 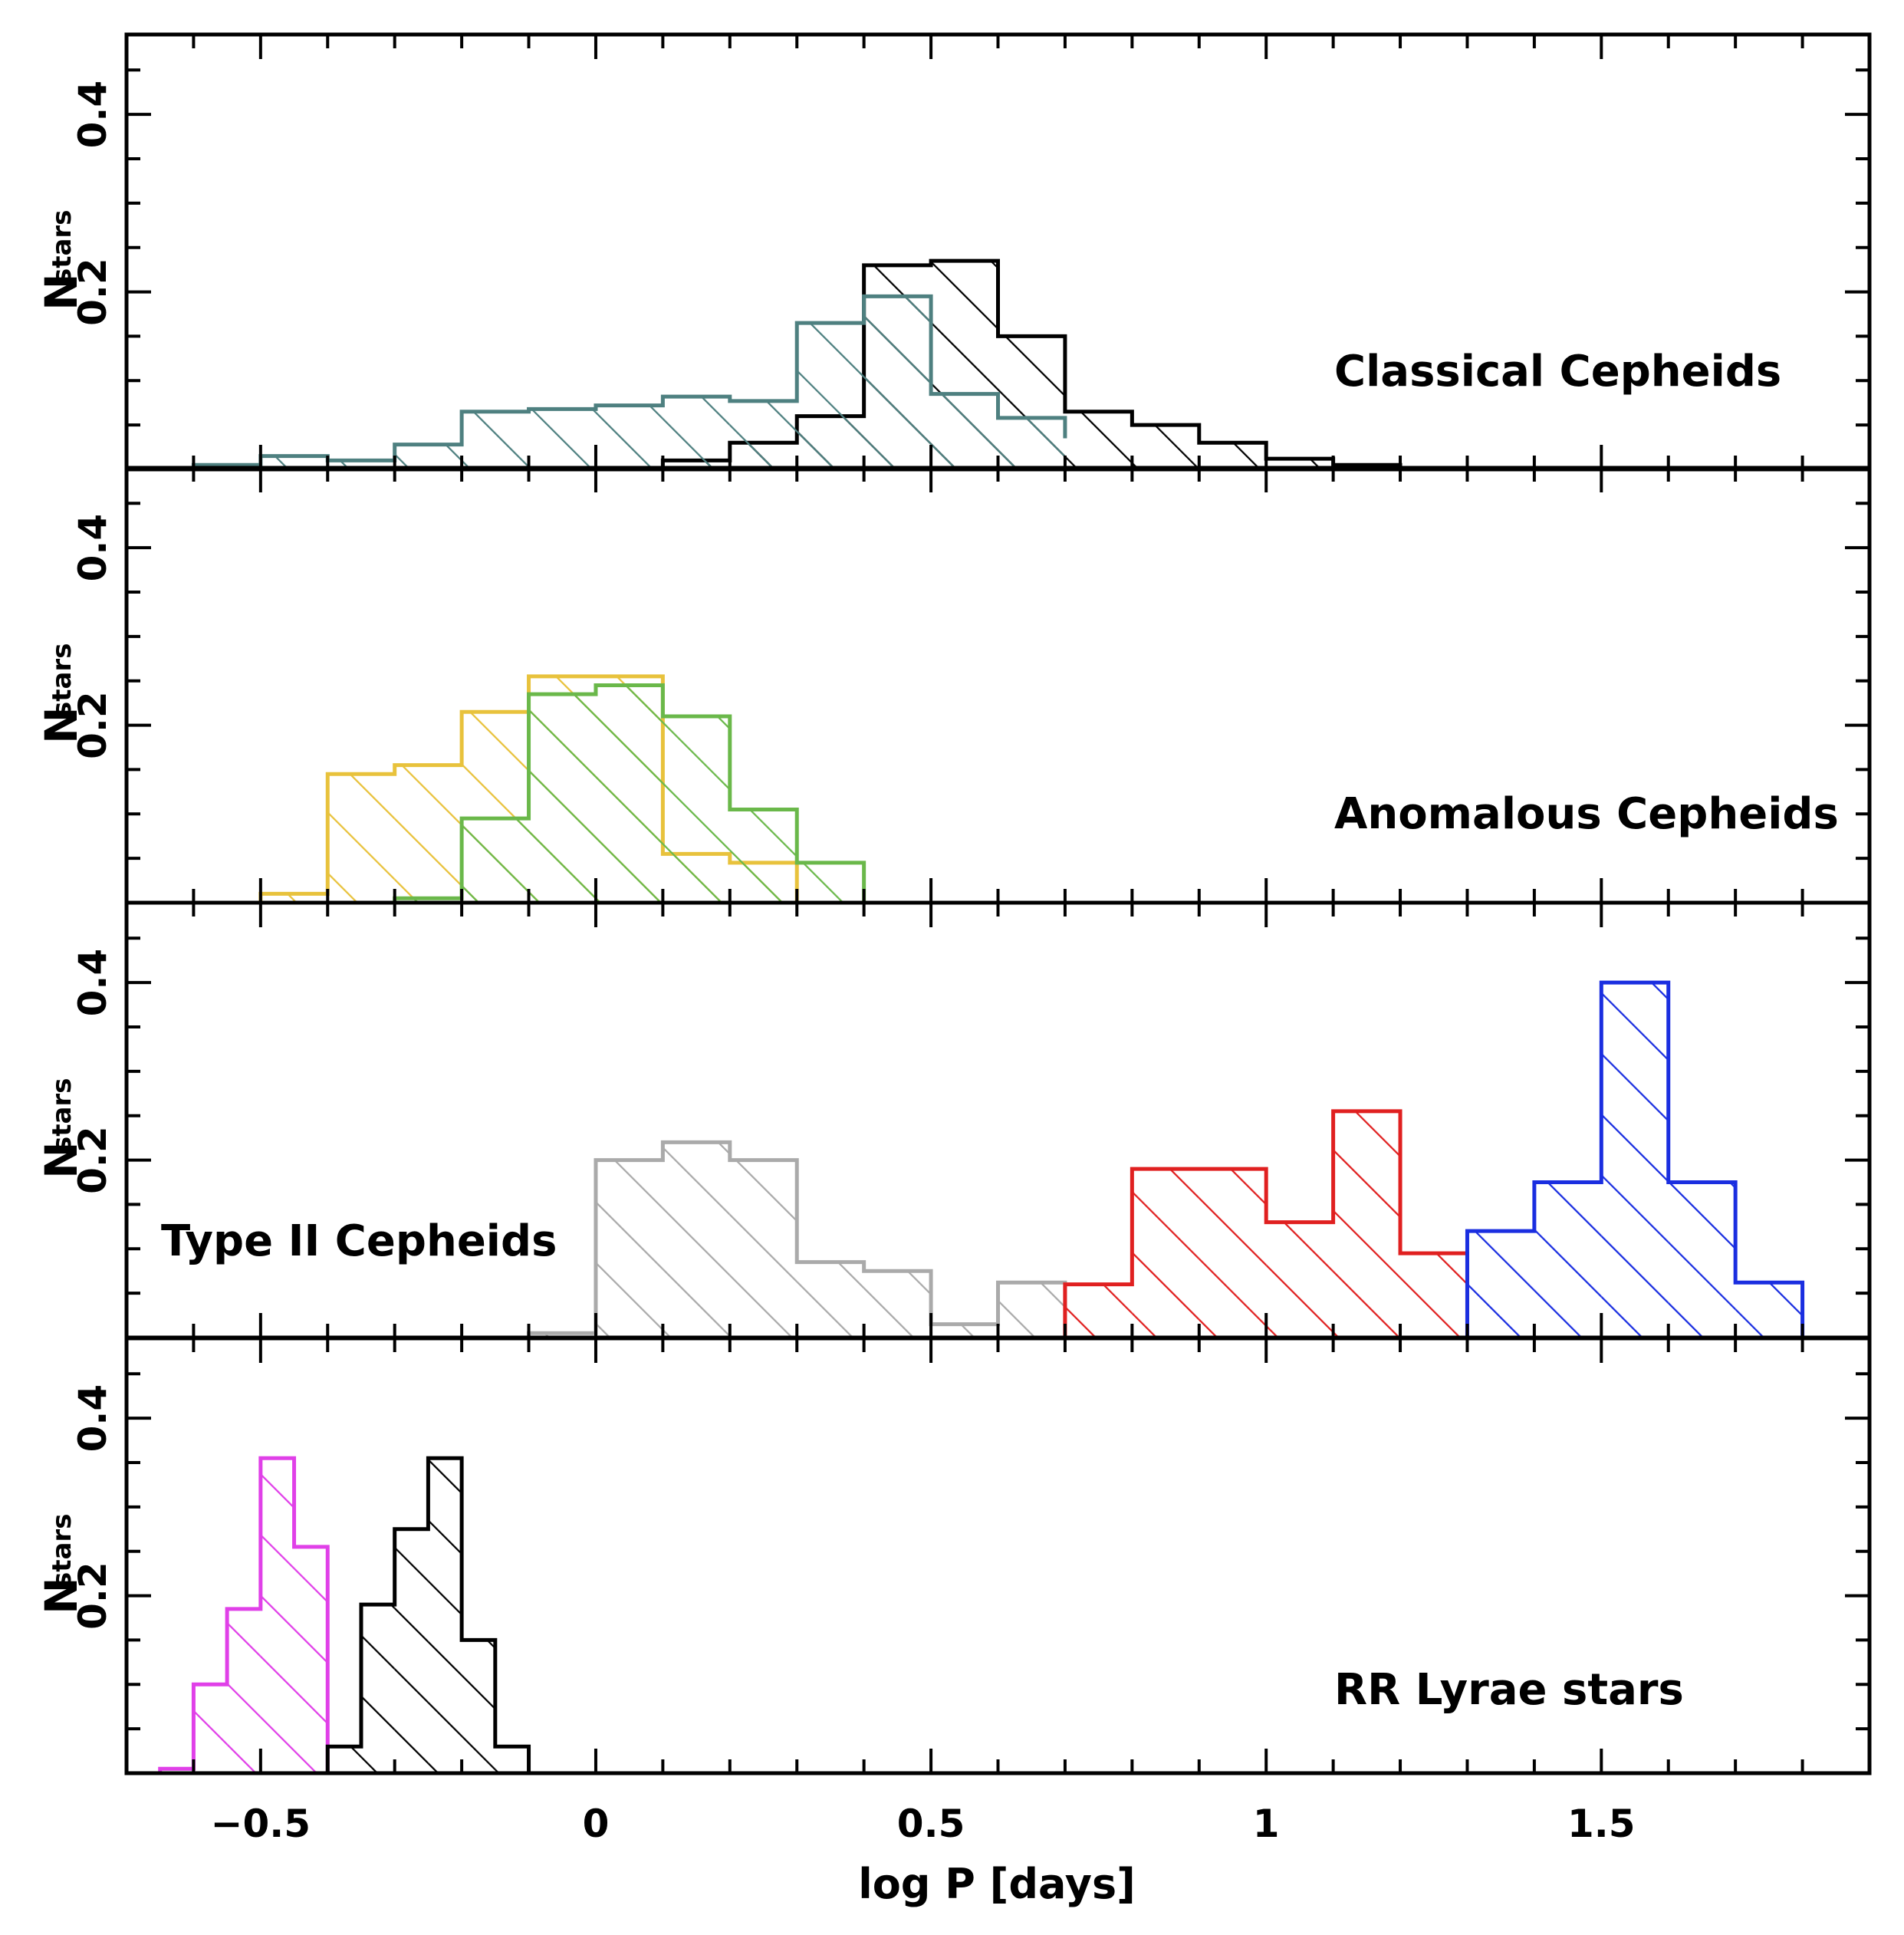 I want to click on series-2-anomalous-cepheids, so click(x=630, y=793).